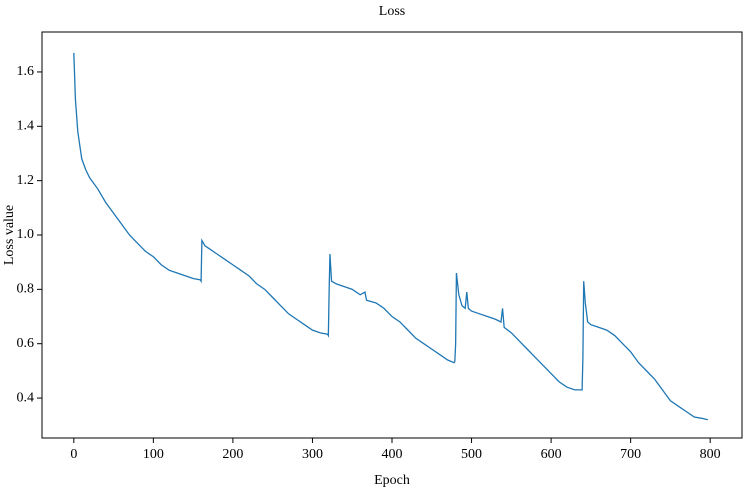 The height and width of the screenshot is (495, 746). I want to click on y-tick-label: 0.6, so click(26, 343).